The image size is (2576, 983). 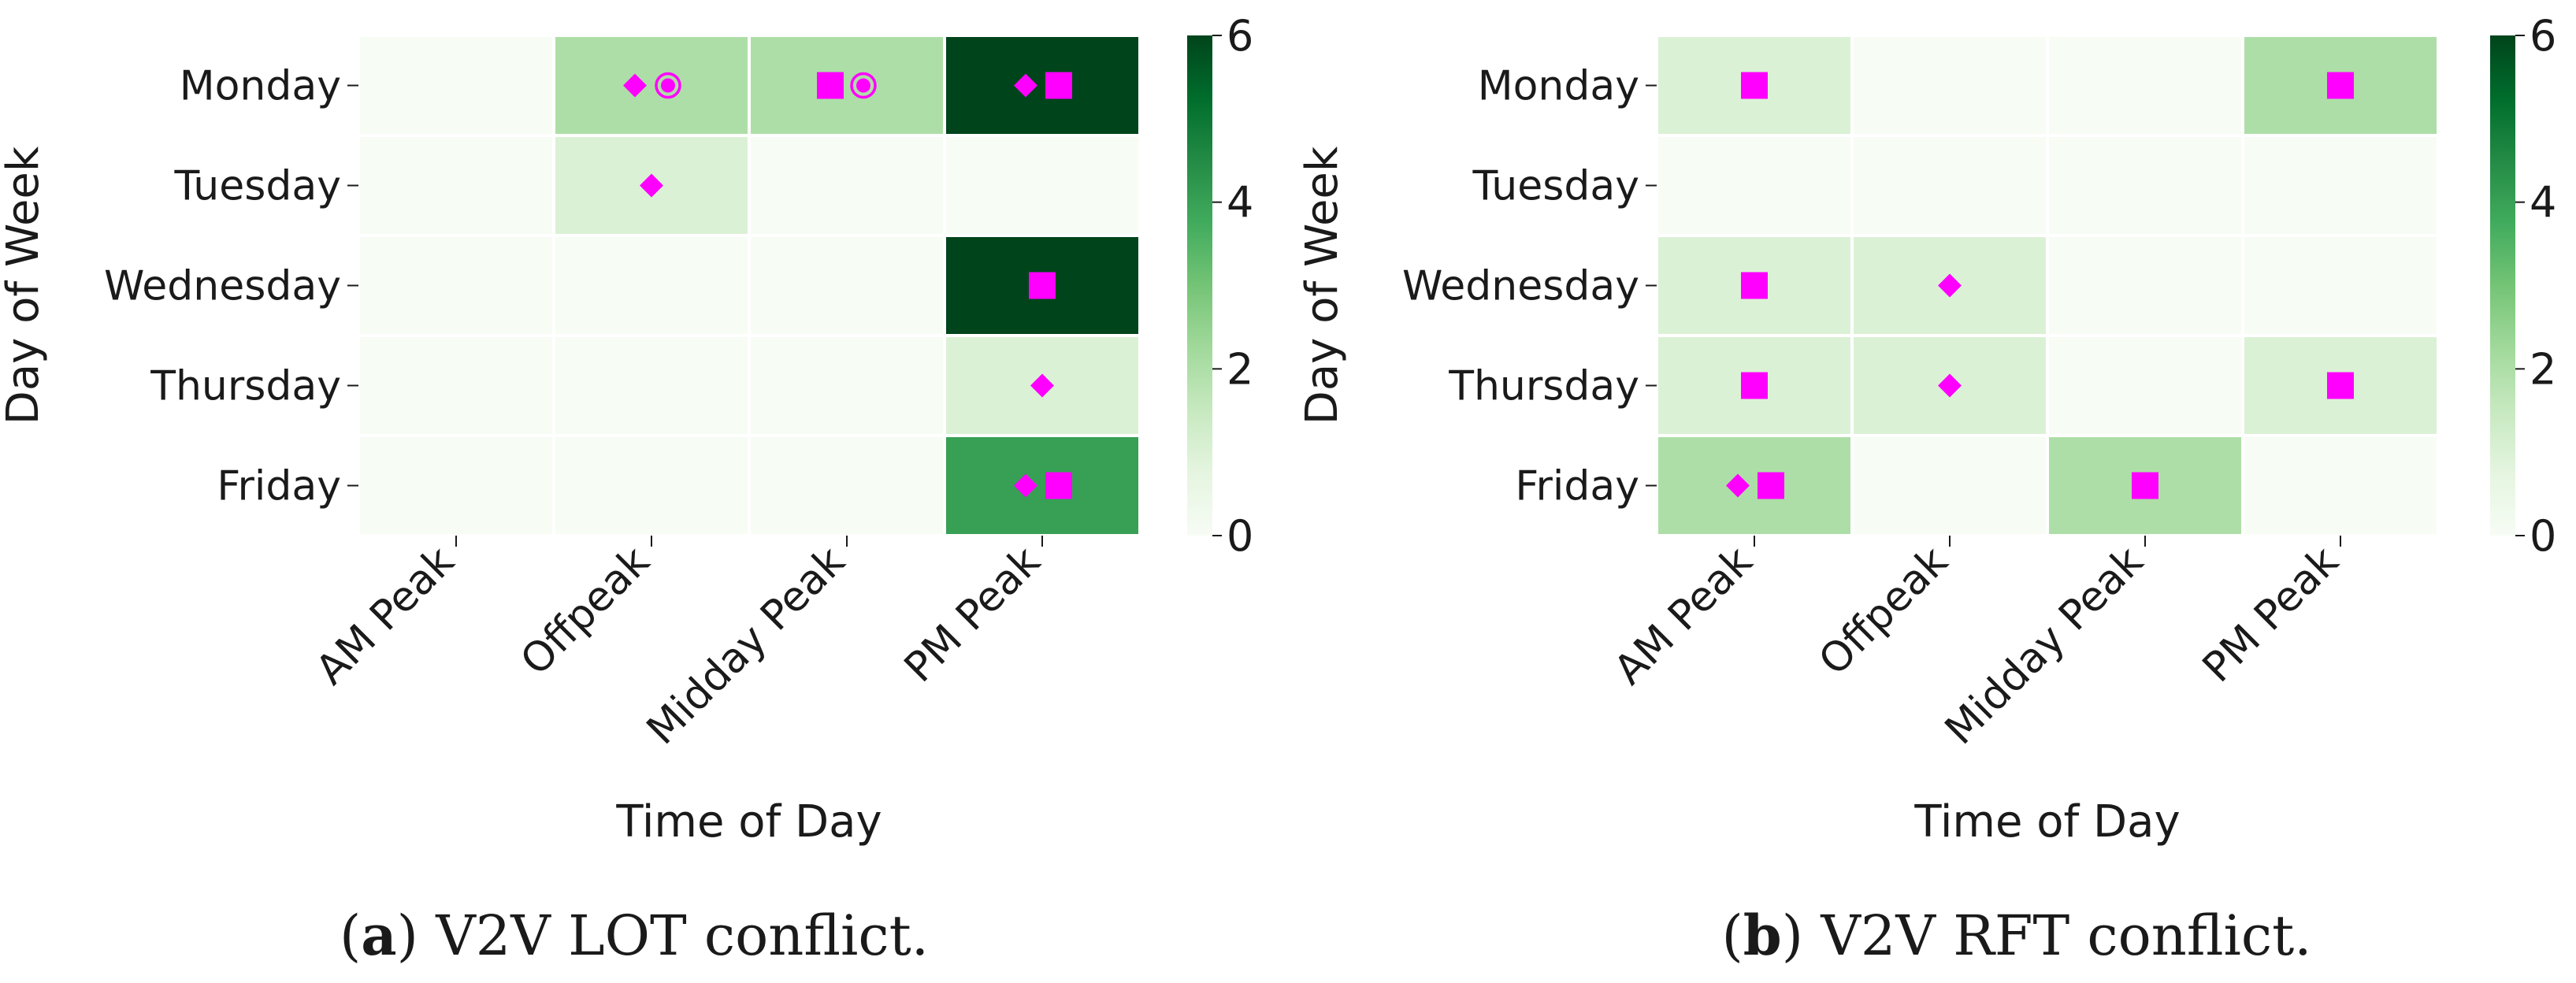 What do you see at coordinates (1683, 616) in the screenshot?
I see `chart-b-xtick-label: AM Peak` at bounding box center [1683, 616].